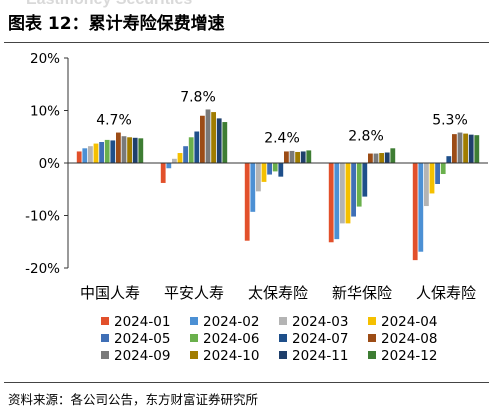 This screenshot has width=493, height=413. Describe the element at coordinates (194, 293) in the screenshot. I see `x-tick-label: 平安人寿` at that location.